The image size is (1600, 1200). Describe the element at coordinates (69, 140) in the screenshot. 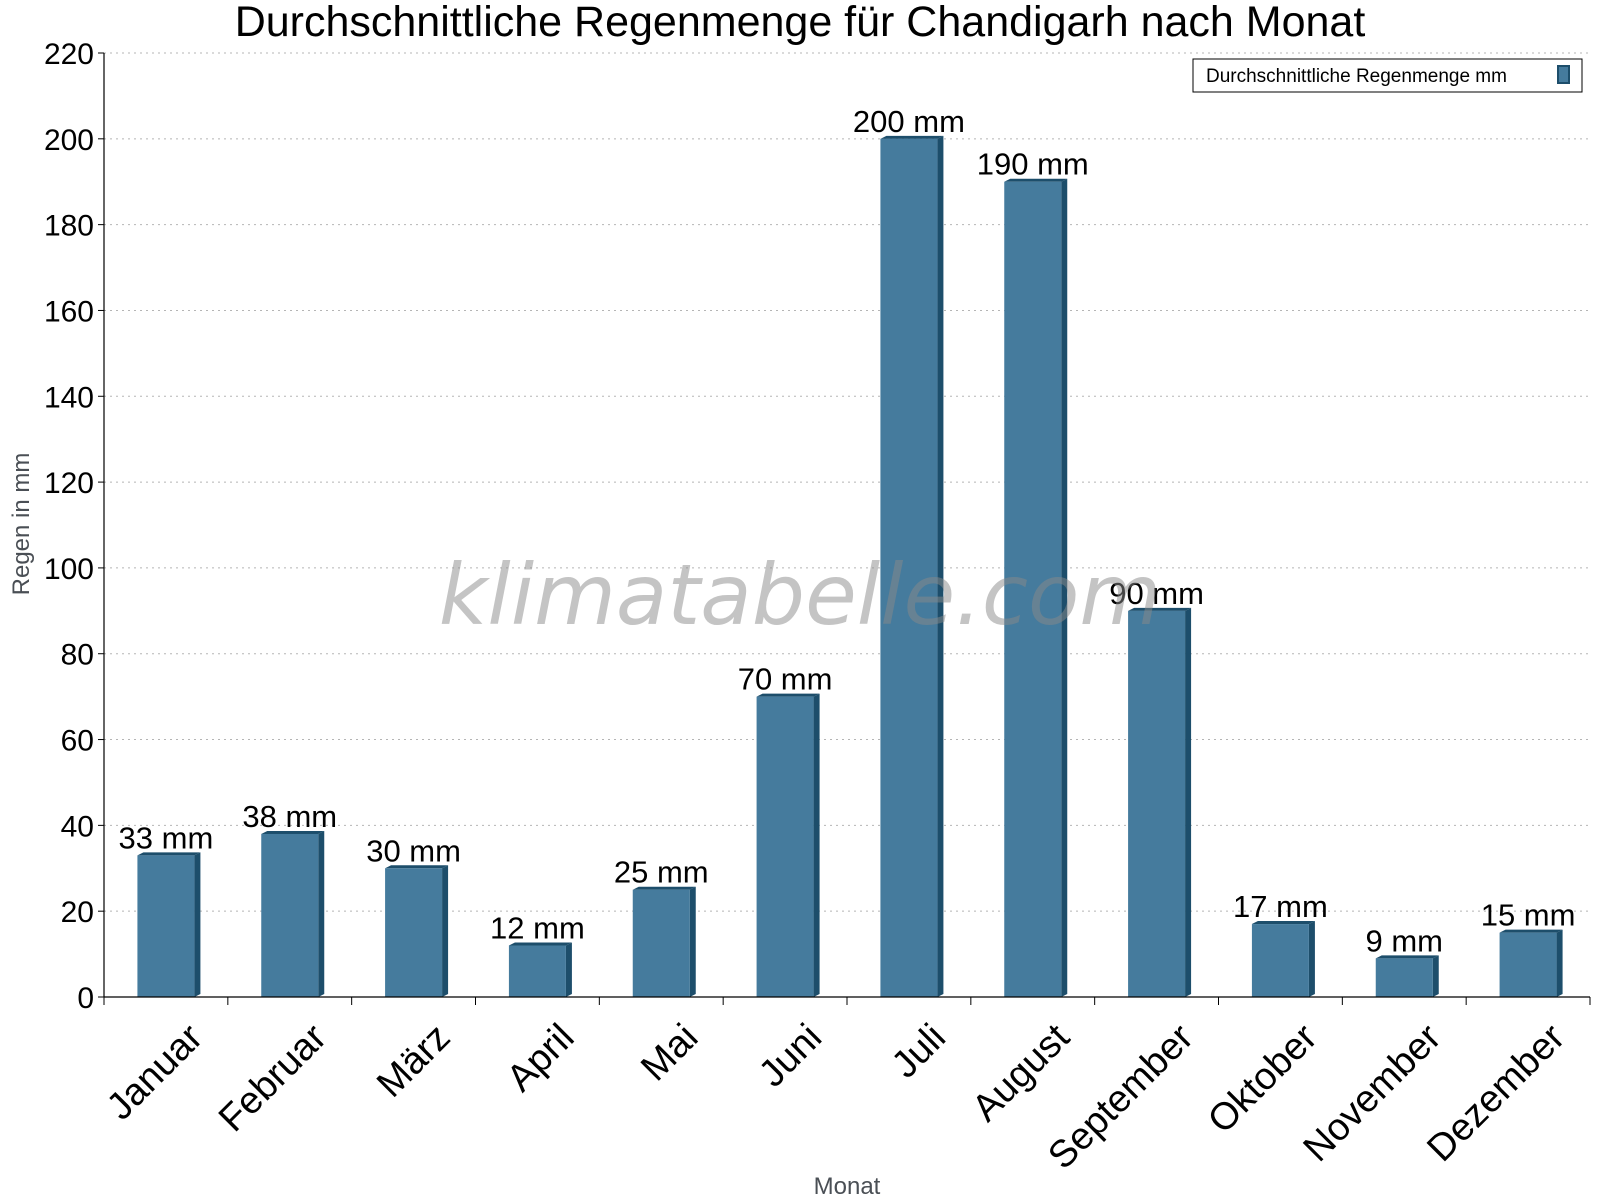

I see `y-tick-label: 200` at that location.